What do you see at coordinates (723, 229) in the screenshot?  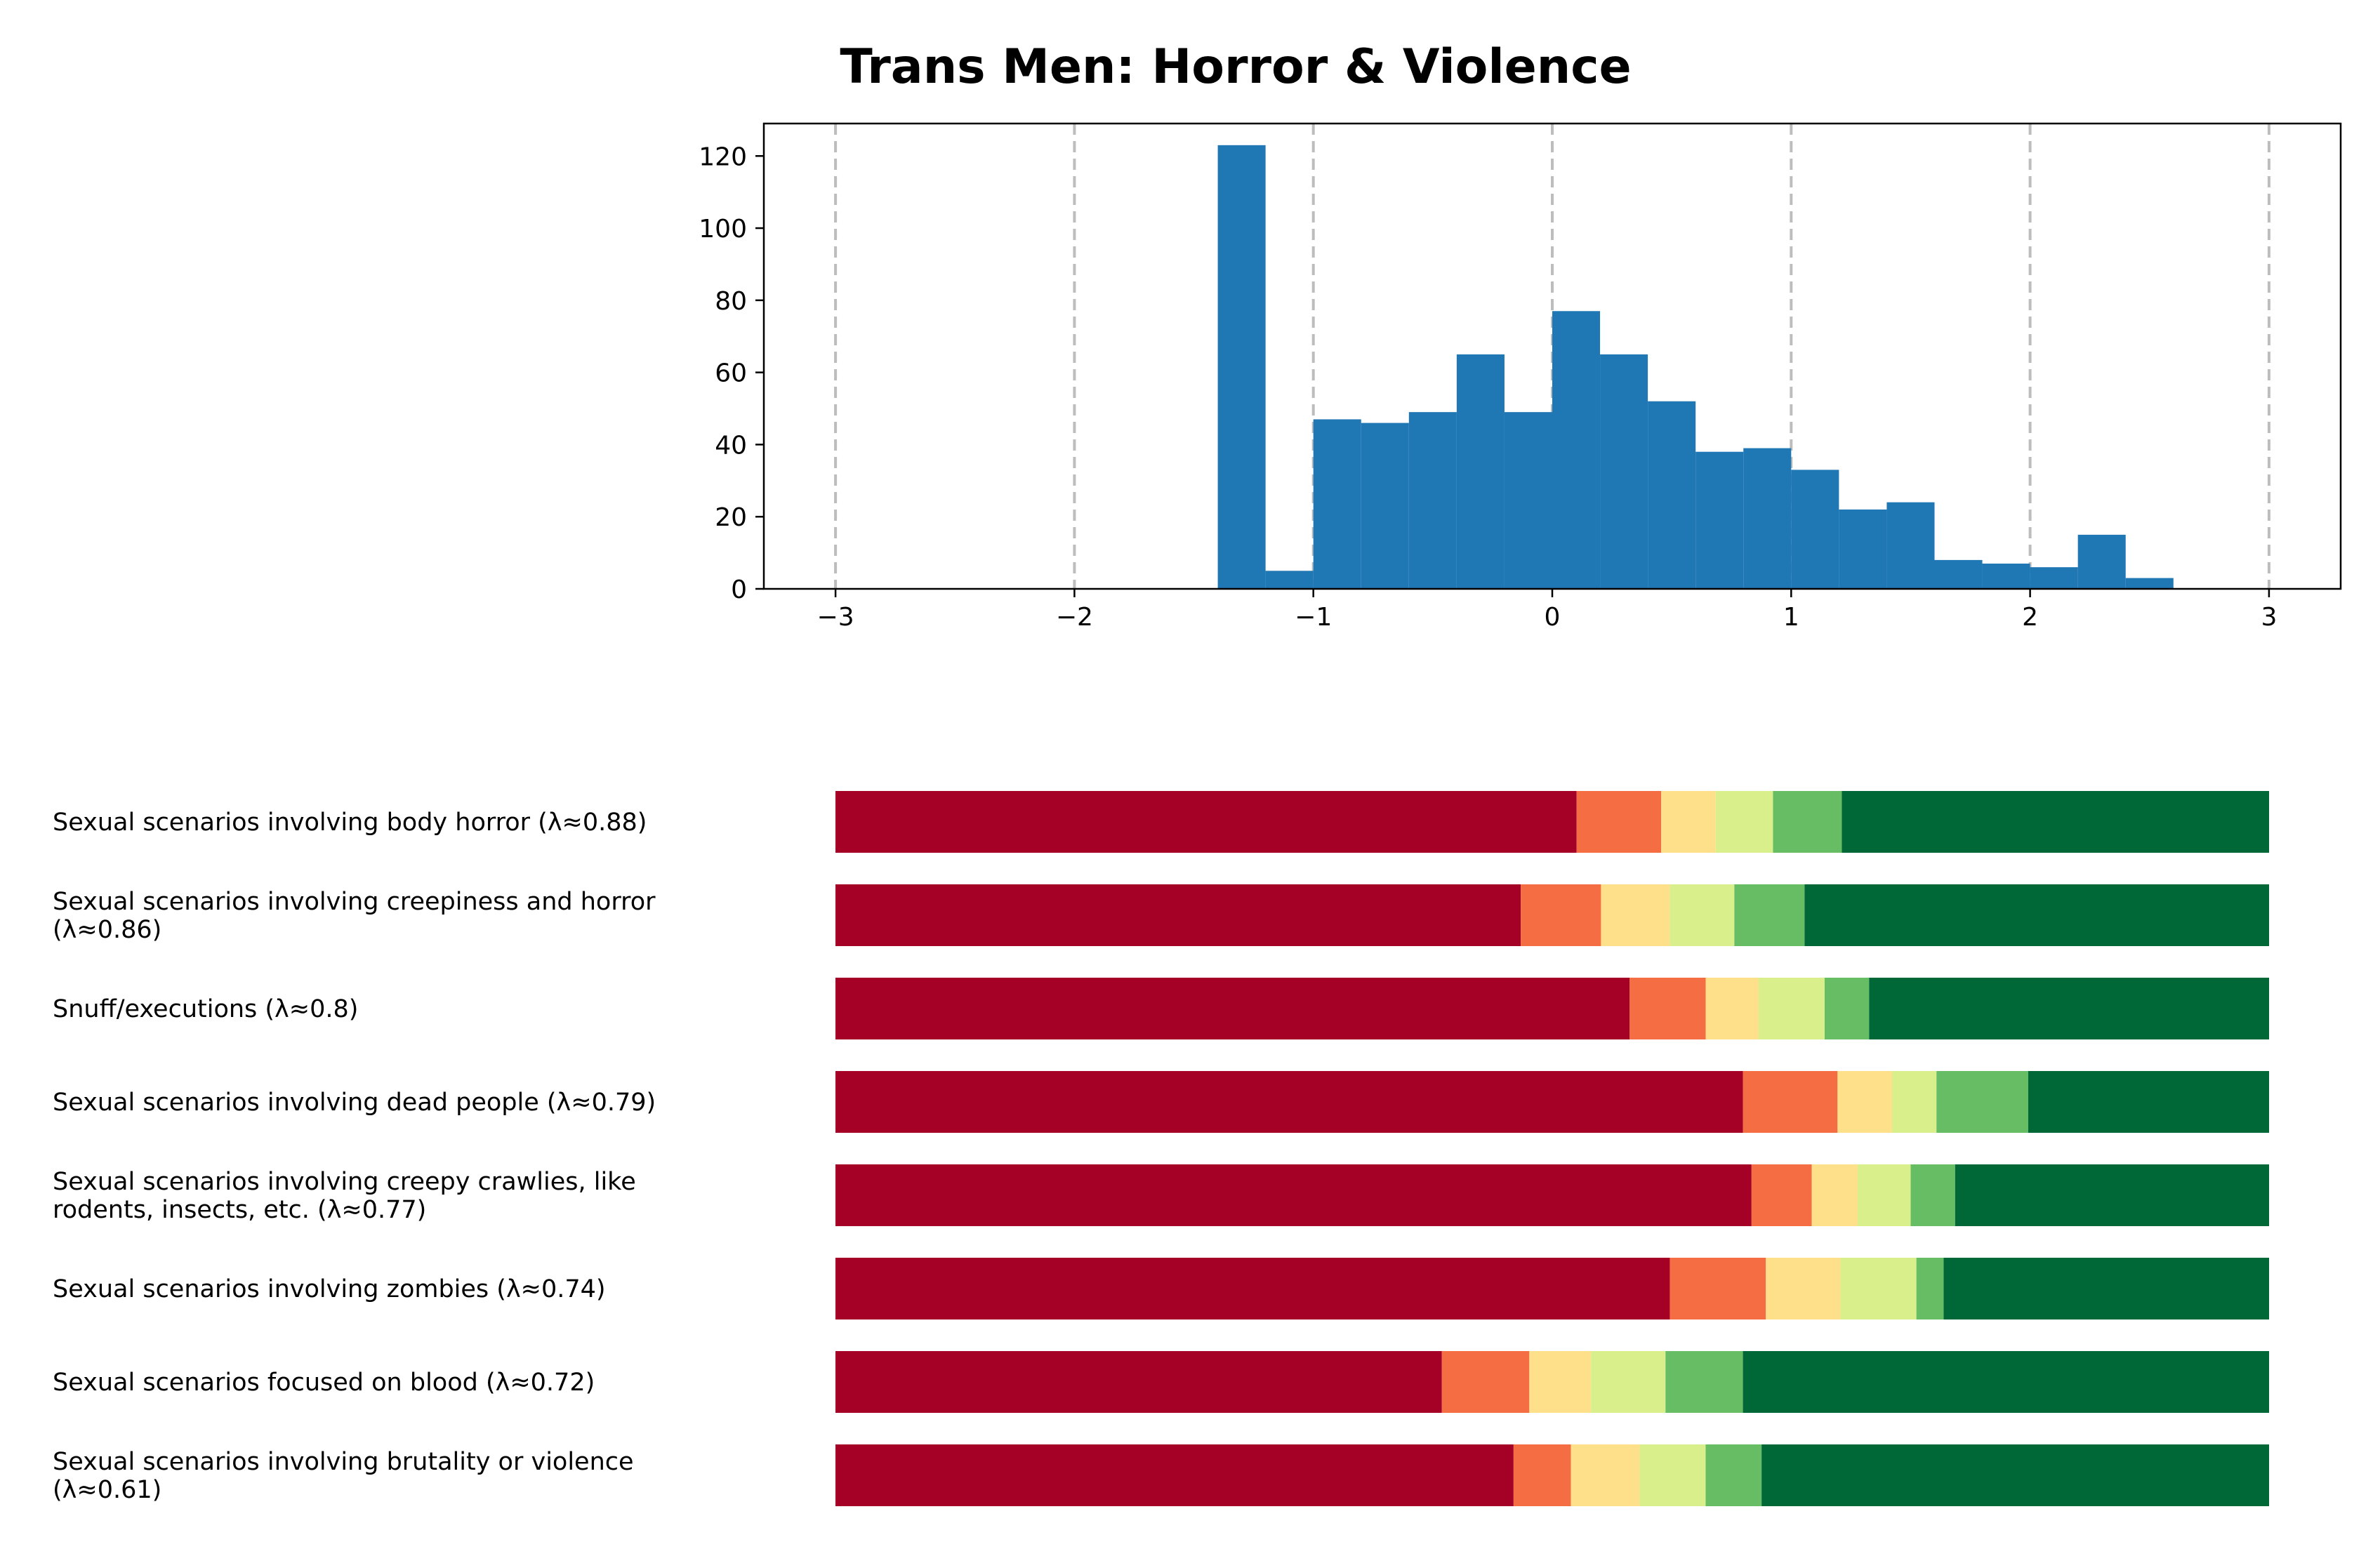 I see `y-tick-label: 100` at bounding box center [723, 229].